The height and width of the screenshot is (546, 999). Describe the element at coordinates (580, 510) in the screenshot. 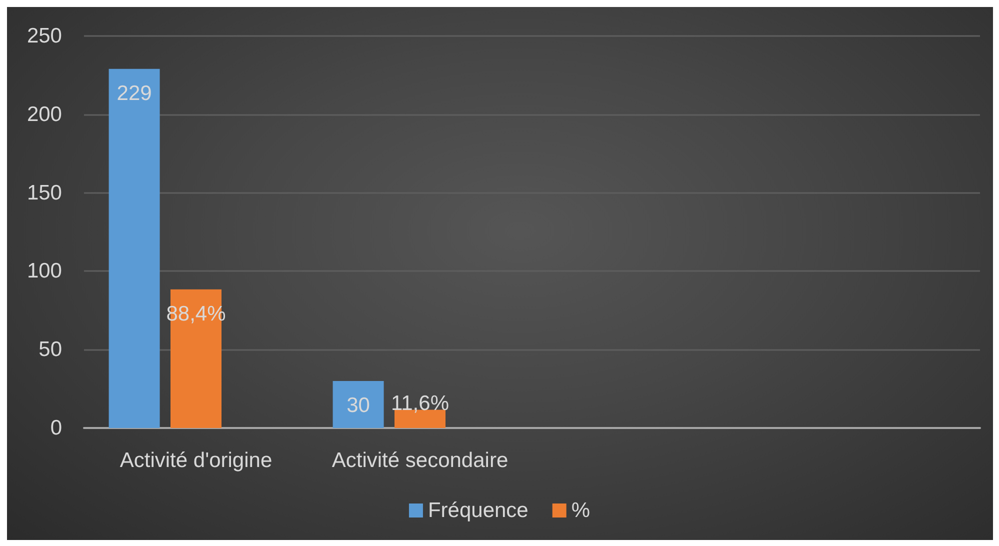

I see `legend-label: %` at that location.